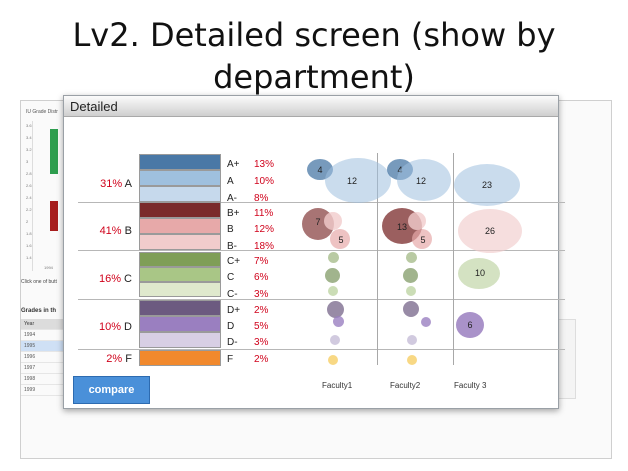 This screenshot has width=628, height=471. Describe the element at coordinates (333, 221) in the screenshot. I see `bubble-f1-b-minus` at that location.